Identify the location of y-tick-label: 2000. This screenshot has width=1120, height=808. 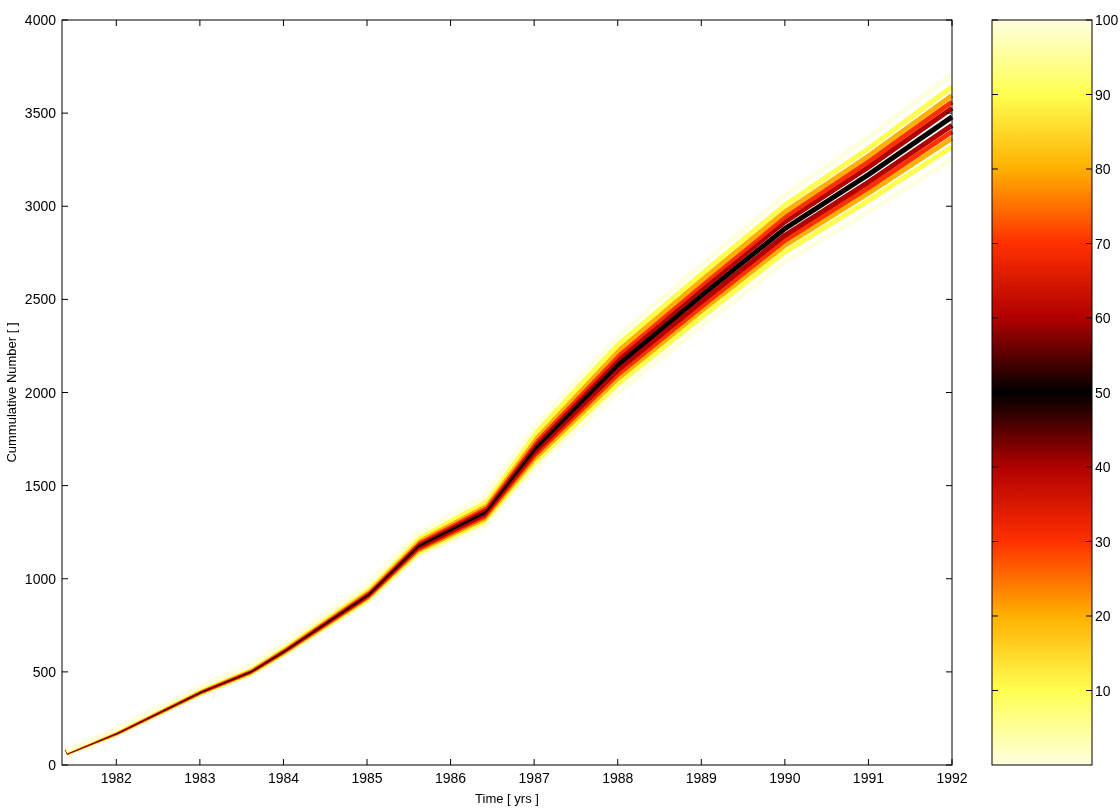
(40, 392).